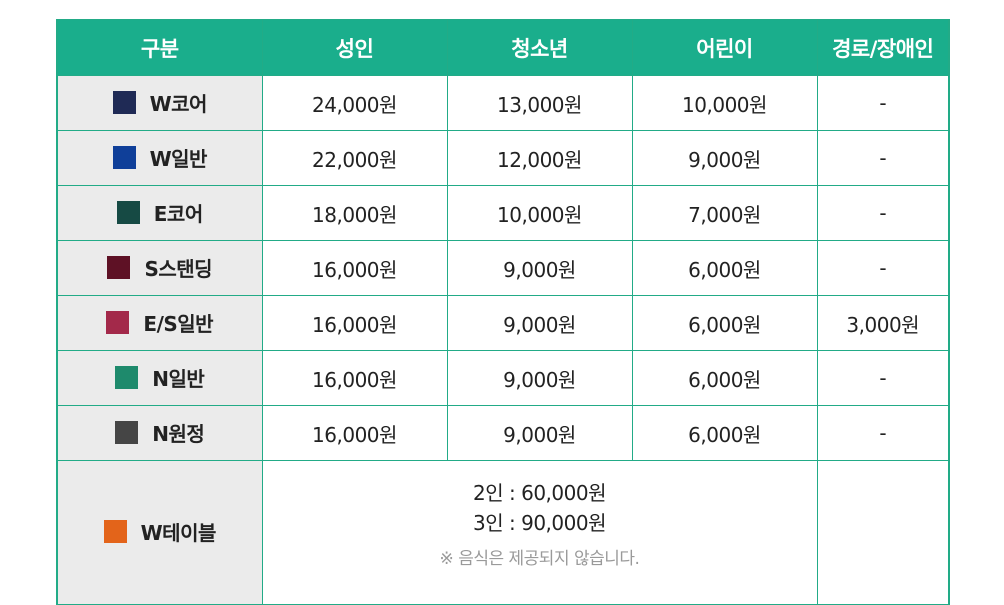 The image size is (1004, 605). What do you see at coordinates (539, 213) in the screenshot?
I see `teen-price: 10,000원` at bounding box center [539, 213].